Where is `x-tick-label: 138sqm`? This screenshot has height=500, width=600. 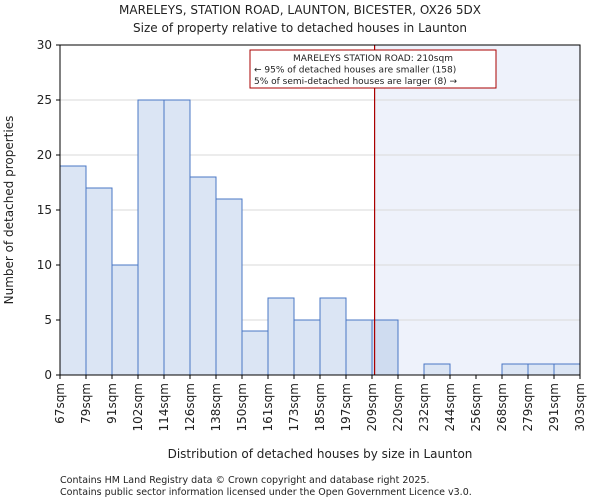 x-tick-label: 138sqm is located at coordinates (216, 407).